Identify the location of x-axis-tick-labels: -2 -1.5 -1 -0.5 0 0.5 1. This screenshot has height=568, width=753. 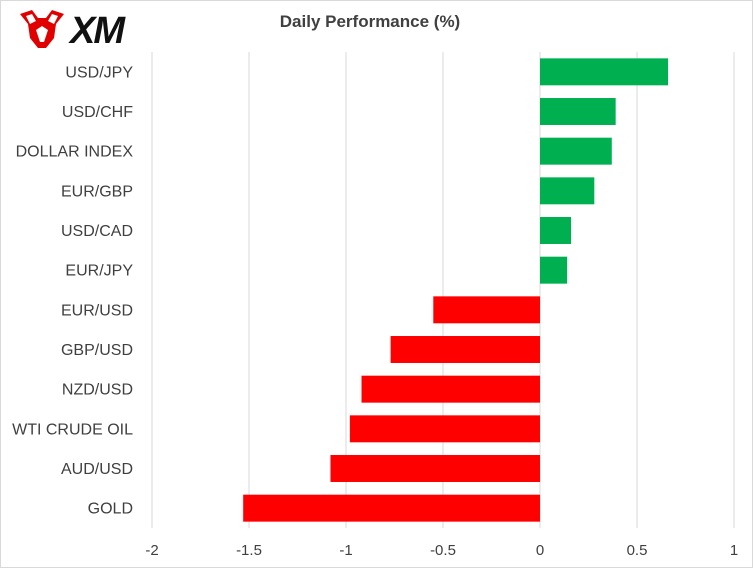
(441, 550).